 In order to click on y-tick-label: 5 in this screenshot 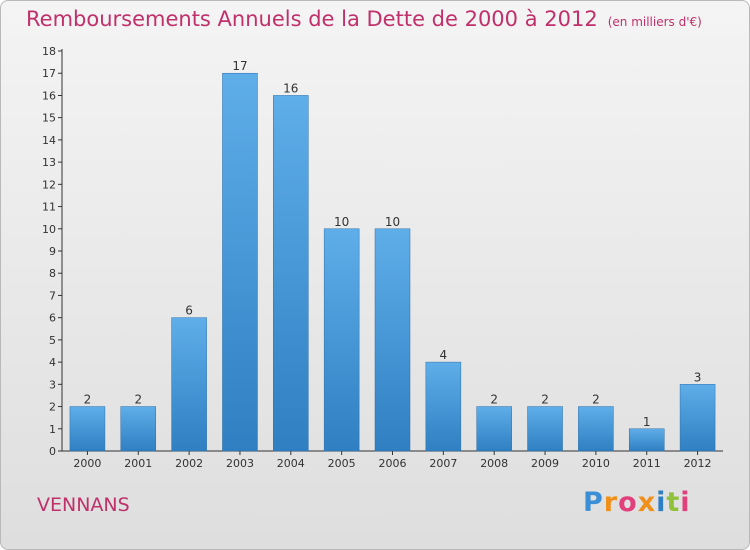, I will do `click(52, 340)`.